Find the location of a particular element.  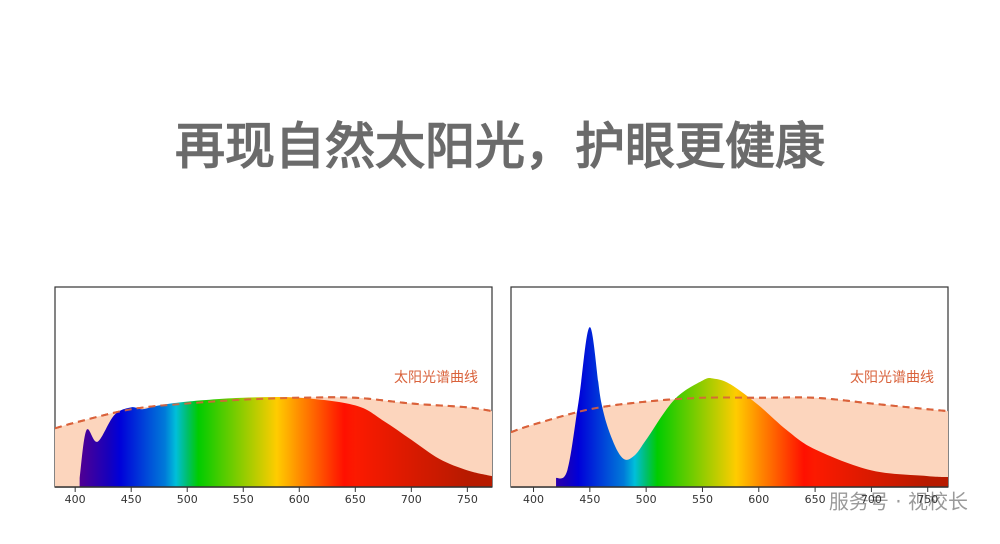

watermark: 服务号 · 视校长 is located at coordinates (898, 502).